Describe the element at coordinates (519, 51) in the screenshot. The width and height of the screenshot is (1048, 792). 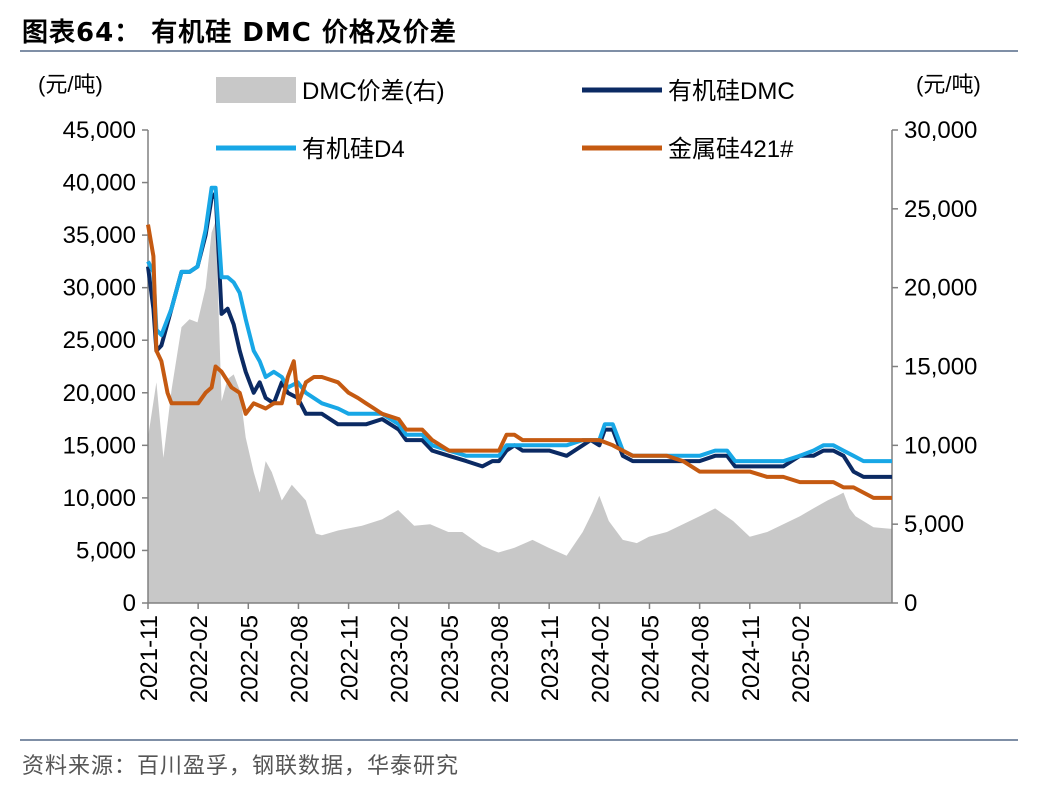
I see `title-divider` at that location.